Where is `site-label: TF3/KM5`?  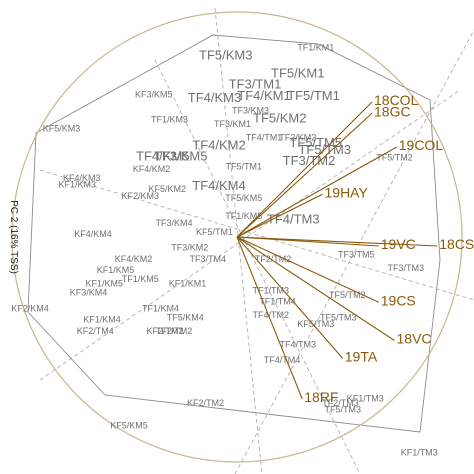
site-label: TF3/KM5 is located at coordinates (180, 156).